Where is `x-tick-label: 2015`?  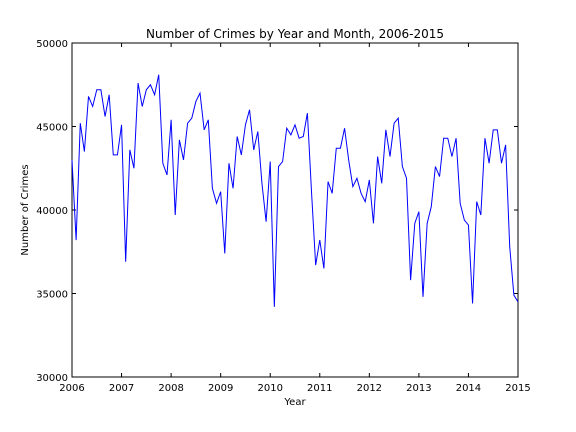
x-tick-label: 2015 is located at coordinates (517, 388).